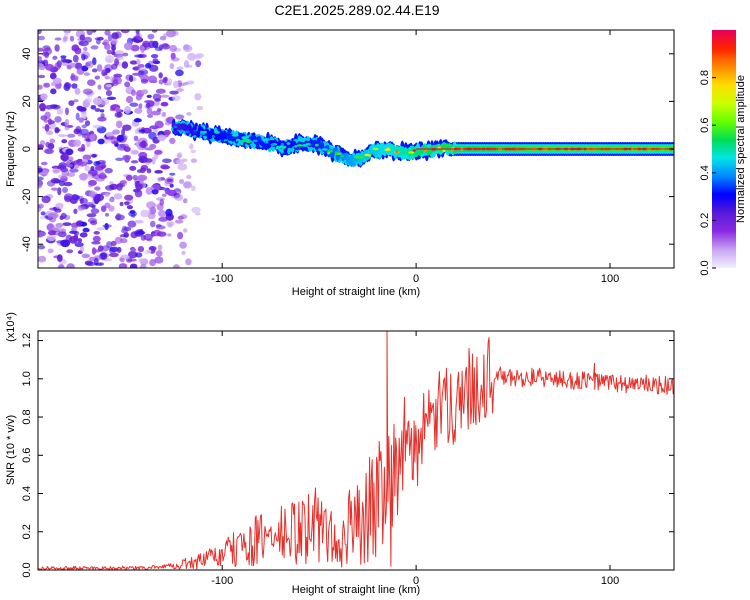 The height and width of the screenshot is (600, 750). Describe the element at coordinates (705, 267) in the screenshot. I see `colorbar-tick-label: 0.0` at that location.